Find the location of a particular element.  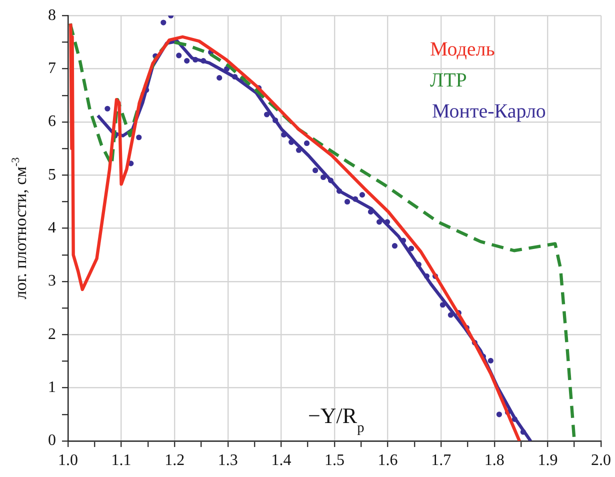

y-tick-label: 5 is located at coordinates (52, 175).